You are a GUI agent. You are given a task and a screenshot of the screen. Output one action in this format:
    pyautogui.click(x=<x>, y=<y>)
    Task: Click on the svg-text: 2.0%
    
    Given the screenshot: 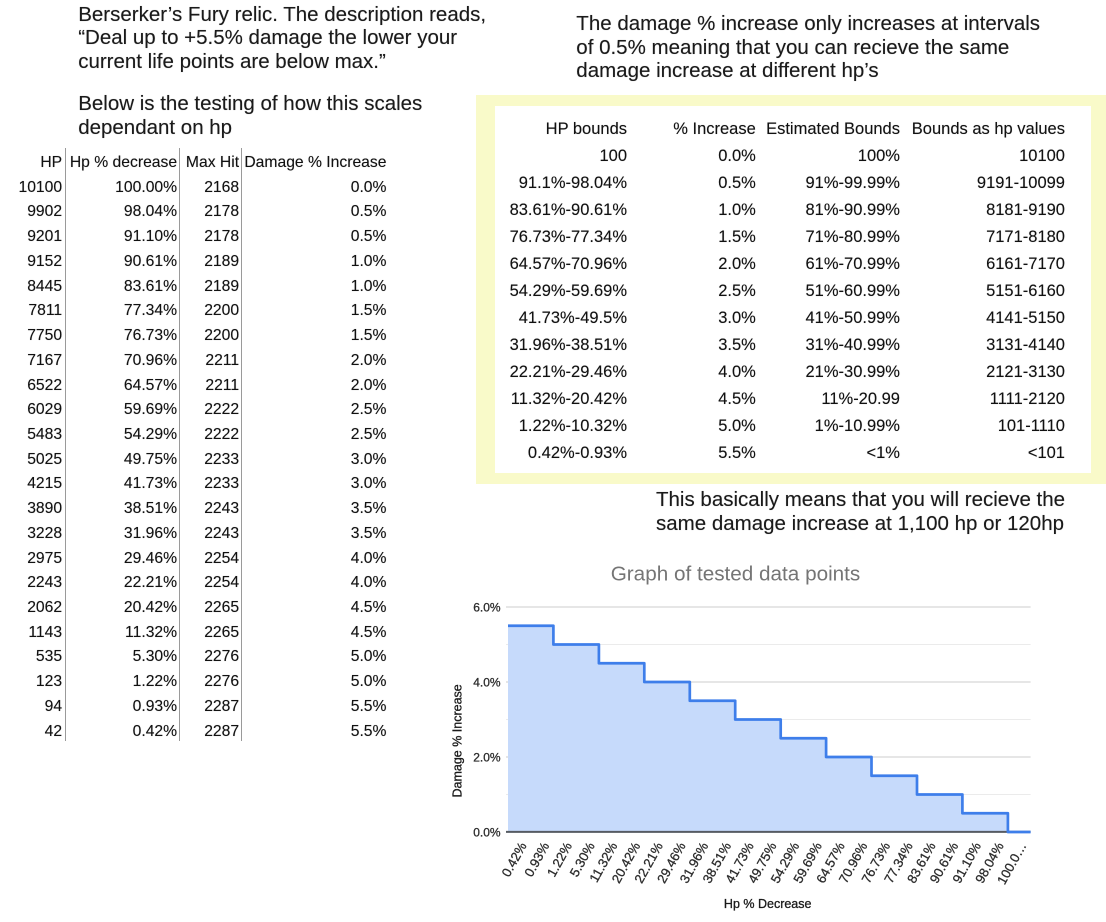 What is the action you would take?
    pyautogui.click(x=487, y=757)
    